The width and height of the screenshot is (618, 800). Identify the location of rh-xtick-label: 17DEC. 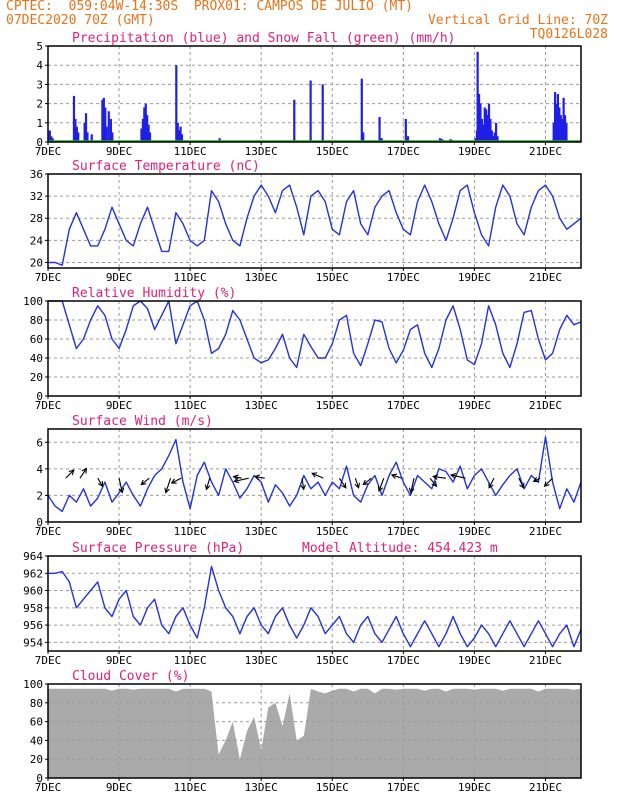
(403, 405).